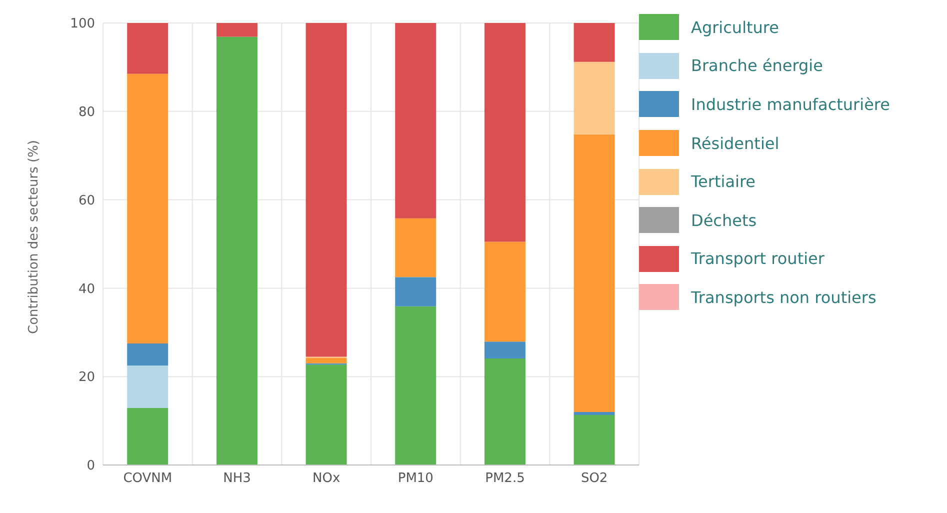 The image size is (947, 513). Describe the element at coordinates (735, 143) in the screenshot. I see `legend-label: Résidentiel` at that location.